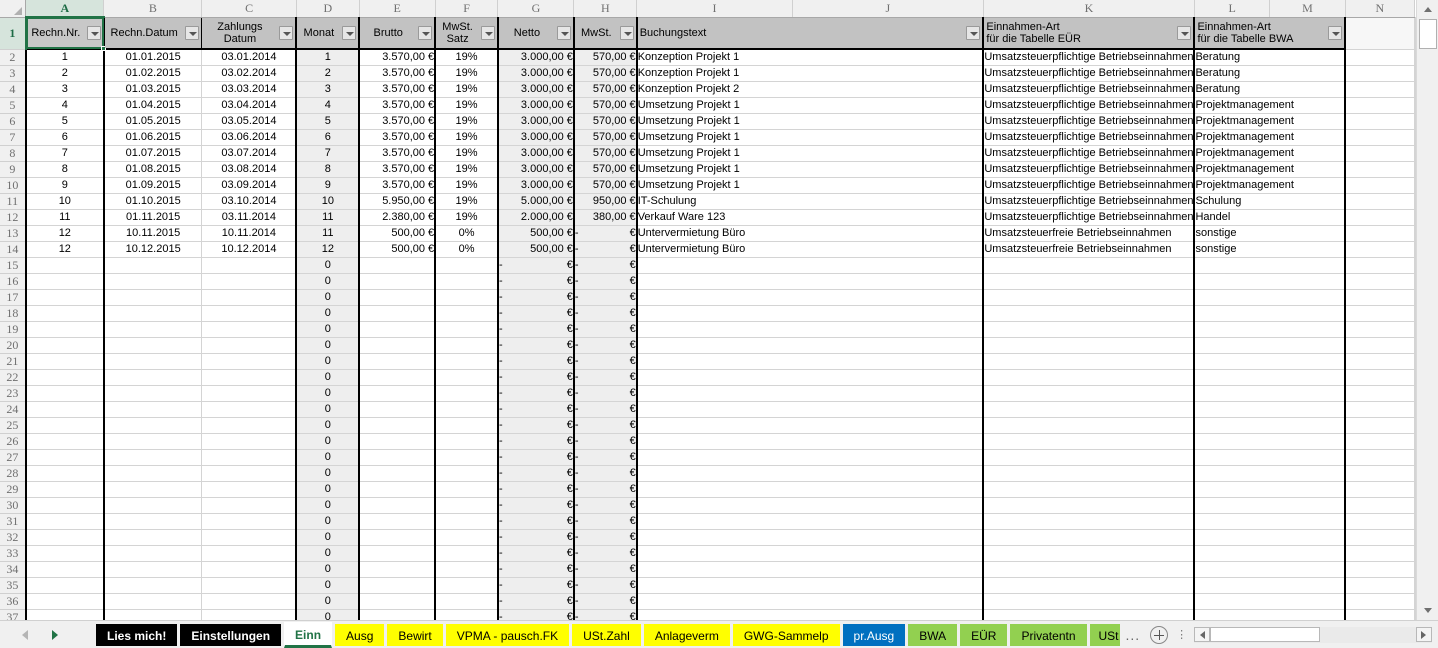 This screenshot has height=648, width=1438. Describe the element at coordinates (708, 441) in the screenshot. I see `table-row: 26 0 - € - €` at that location.